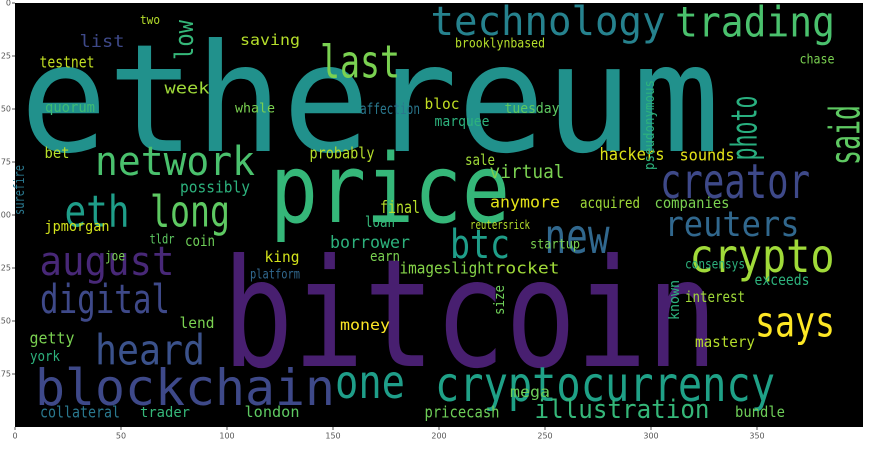 This screenshot has width=873, height=449. Describe the element at coordinates (762, 256) in the screenshot. I see `word: crypto` at that location.